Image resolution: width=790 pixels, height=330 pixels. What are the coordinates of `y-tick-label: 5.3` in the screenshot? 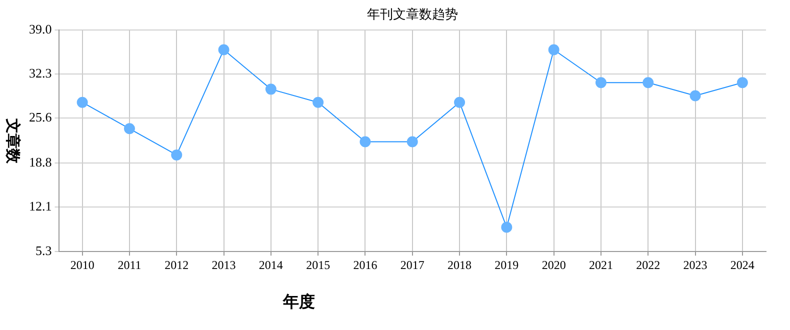 It's located at (44, 250).